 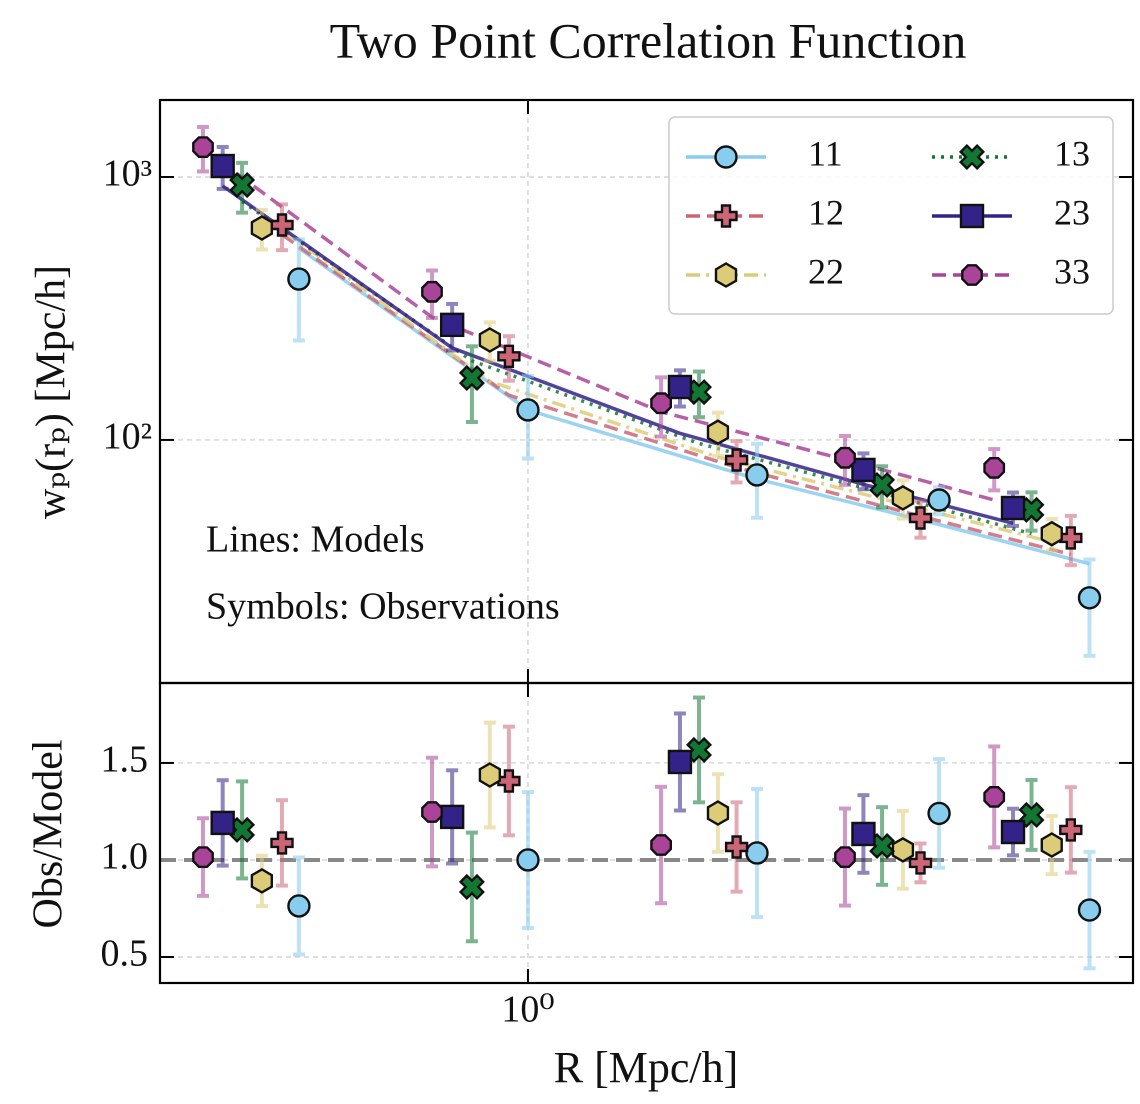 What do you see at coordinates (891, 215) in the screenshot?
I see `legend-frame` at bounding box center [891, 215].